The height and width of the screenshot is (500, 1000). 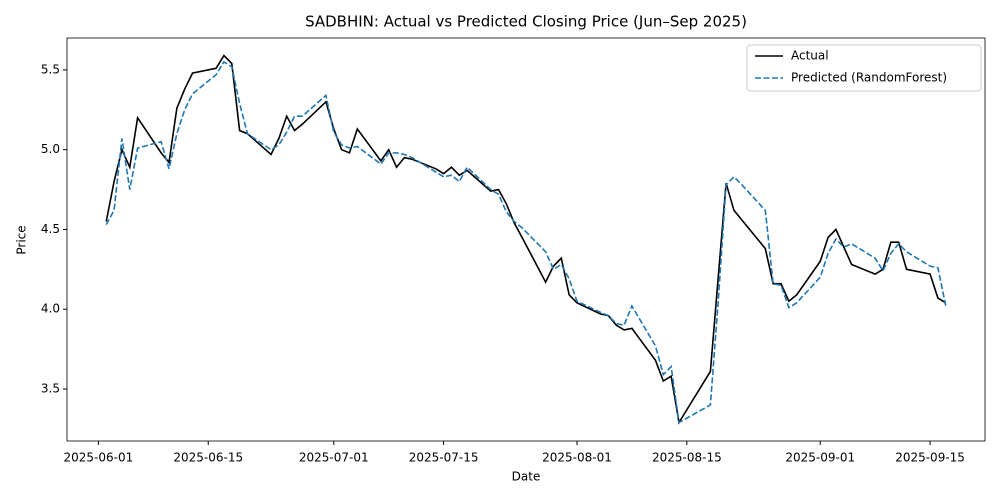 What do you see at coordinates (50, 69) in the screenshot?
I see `y-tick-label: 5.5` at bounding box center [50, 69].